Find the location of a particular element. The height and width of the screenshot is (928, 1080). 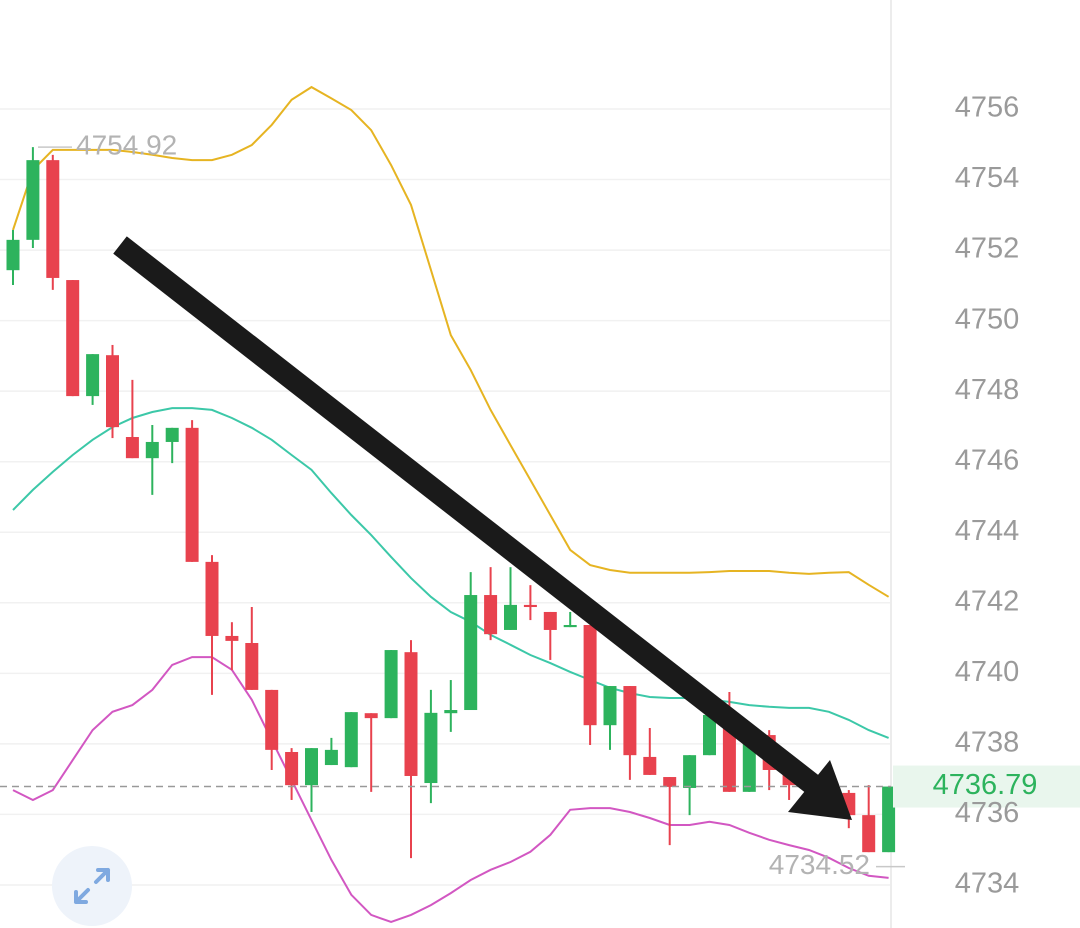

y-tick-label: 4740 is located at coordinates (987, 672).